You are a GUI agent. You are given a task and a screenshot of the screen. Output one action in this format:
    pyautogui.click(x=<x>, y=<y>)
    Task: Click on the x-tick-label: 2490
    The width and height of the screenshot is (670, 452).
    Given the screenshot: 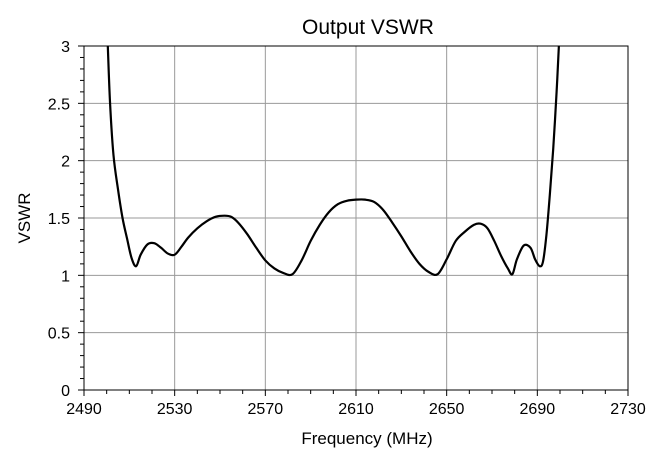 What is the action you would take?
    pyautogui.click(x=84, y=409)
    